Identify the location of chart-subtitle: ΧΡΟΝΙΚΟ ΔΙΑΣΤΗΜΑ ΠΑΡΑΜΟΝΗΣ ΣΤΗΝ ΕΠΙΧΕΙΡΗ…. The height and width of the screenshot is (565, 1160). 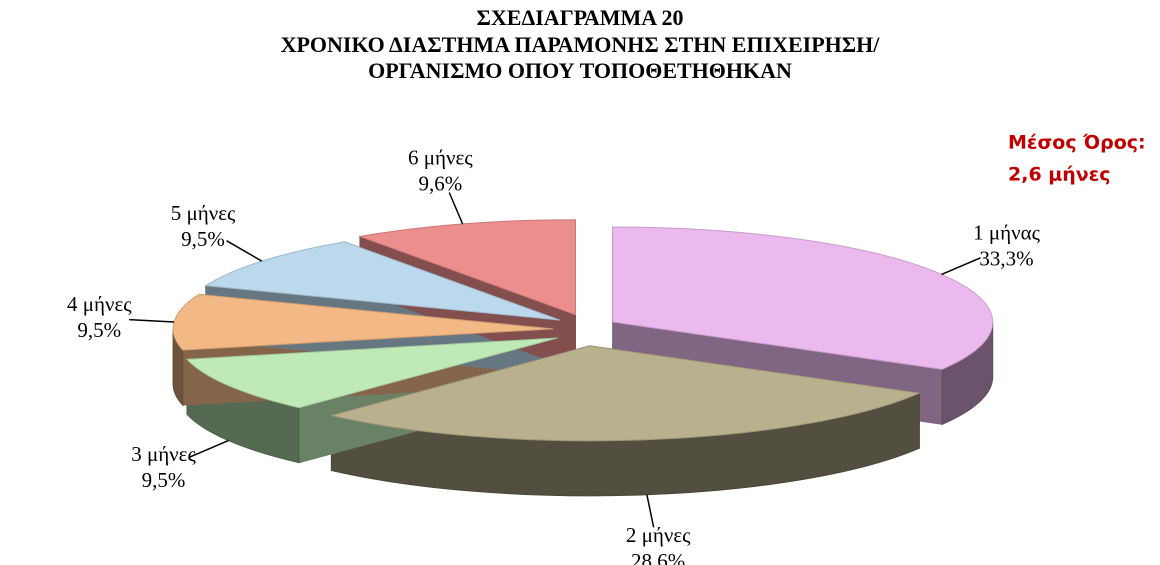
(581, 44).